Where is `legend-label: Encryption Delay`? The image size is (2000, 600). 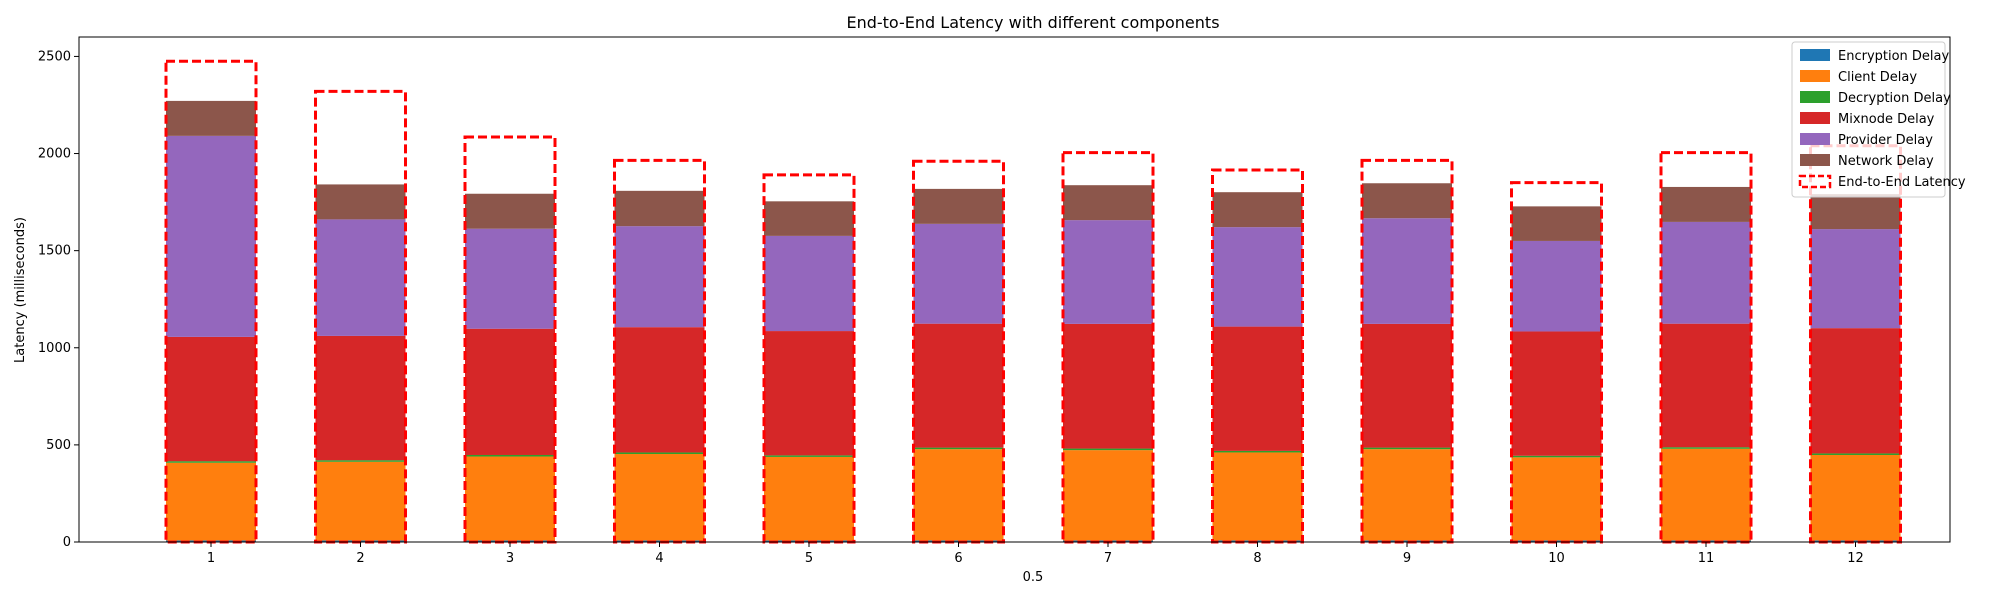
legend-label: Encryption Delay is located at coordinates (1894, 56).